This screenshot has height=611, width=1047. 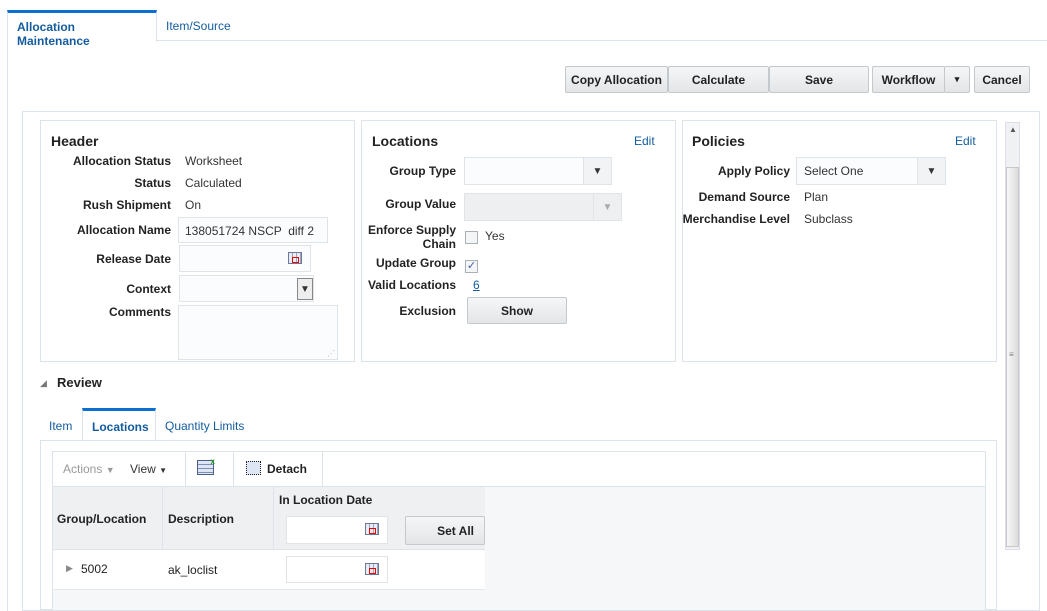 I want to click on scroll-up-icon: ▲, so click(x=1013, y=129).